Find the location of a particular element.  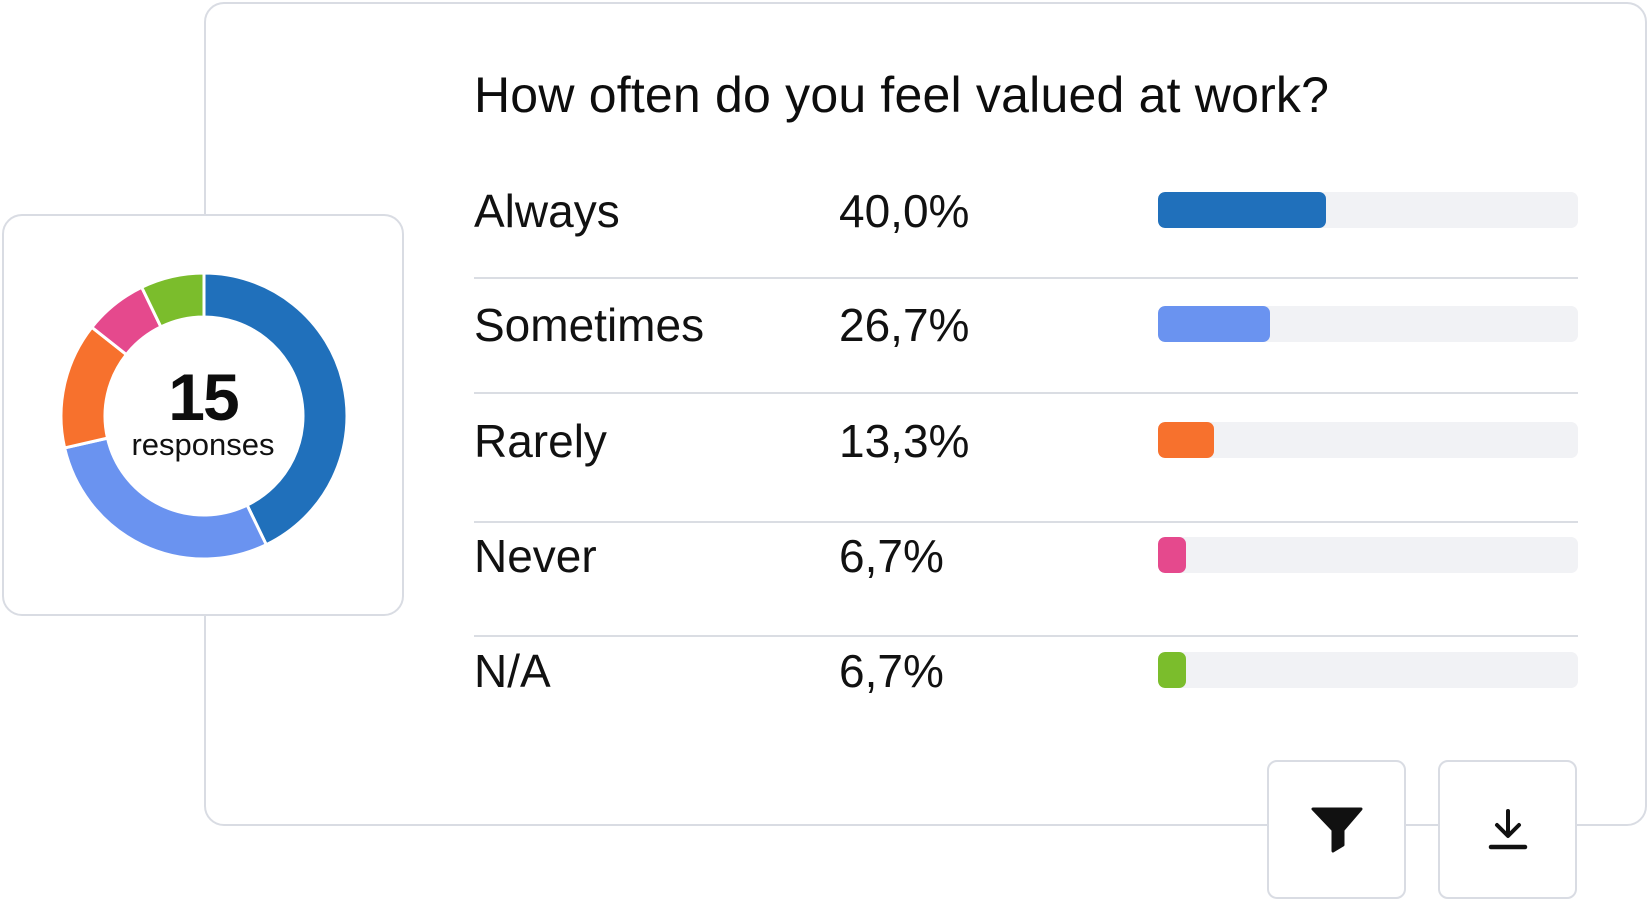

response-summary-card: 15 responses is located at coordinates (203, 415).